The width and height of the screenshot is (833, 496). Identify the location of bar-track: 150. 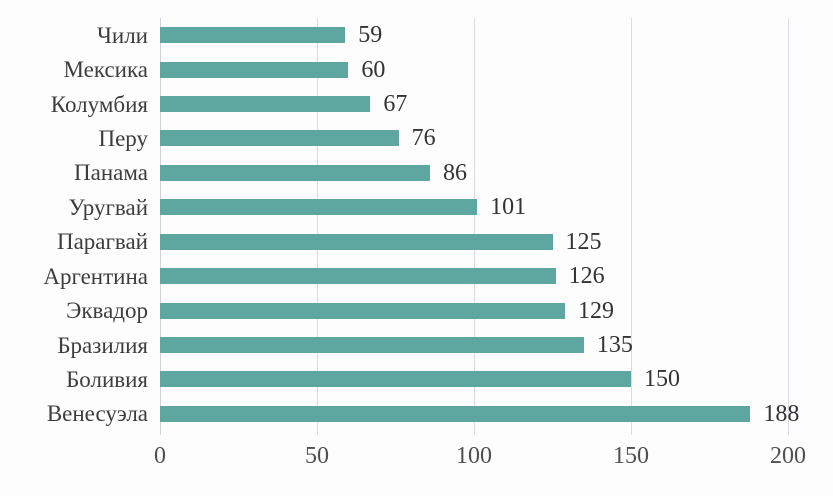
(474, 379).